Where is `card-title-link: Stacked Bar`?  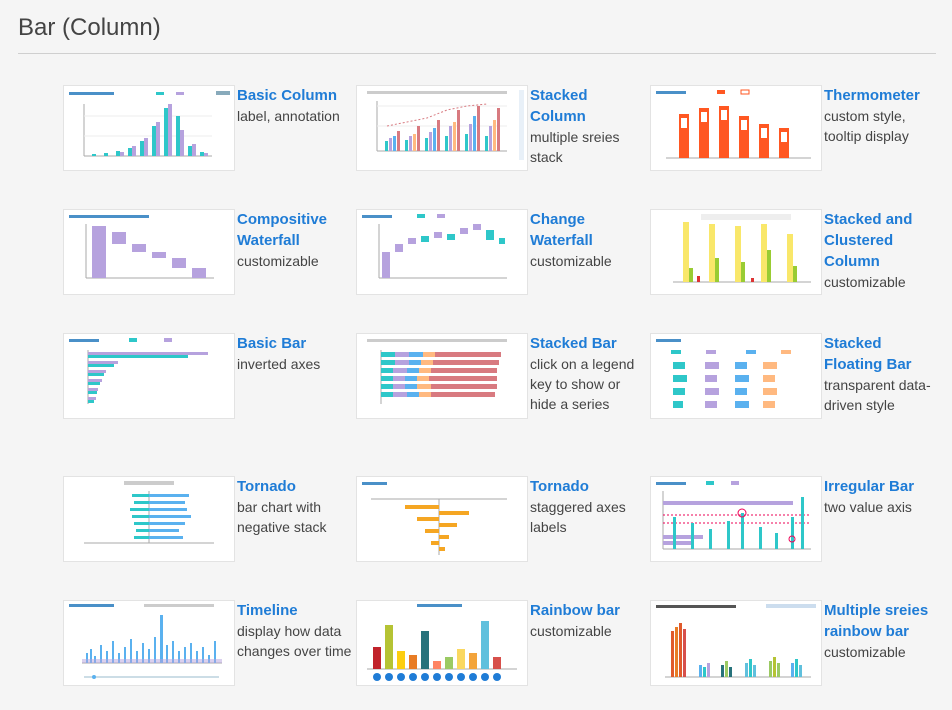 card-title-link: Stacked Bar is located at coordinates (573, 343).